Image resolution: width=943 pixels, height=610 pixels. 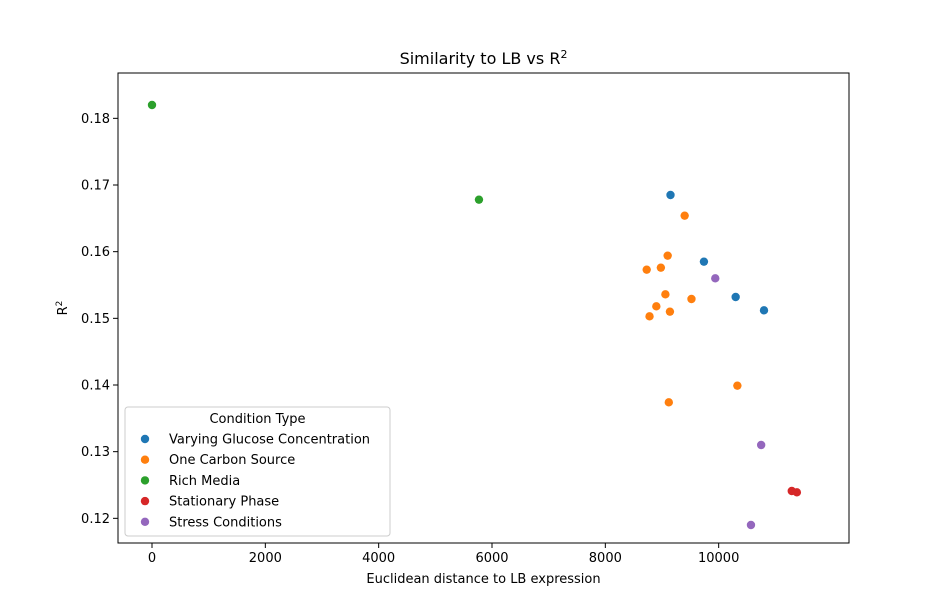 I want to click on legend-label: Stationary Phase, so click(x=224, y=502).